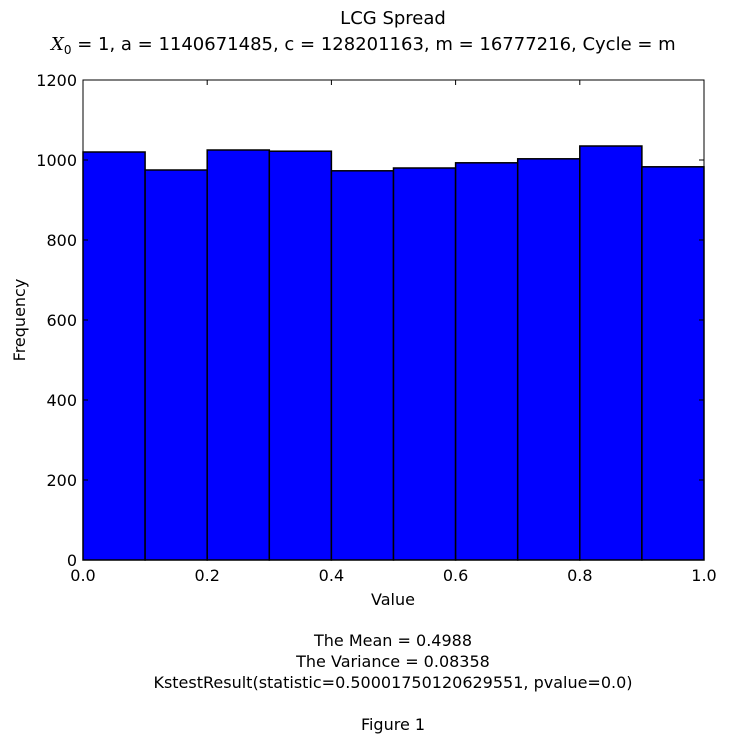 This screenshot has height=743, width=754. What do you see at coordinates (579, 575) in the screenshot?
I see `x-tick-label: 0.8` at bounding box center [579, 575].